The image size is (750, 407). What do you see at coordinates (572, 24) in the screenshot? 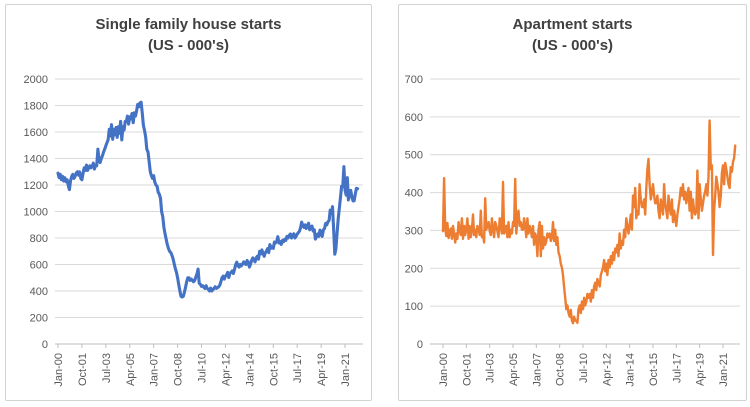
I see `apartment-title-line: Apartment starts` at bounding box center [572, 24].